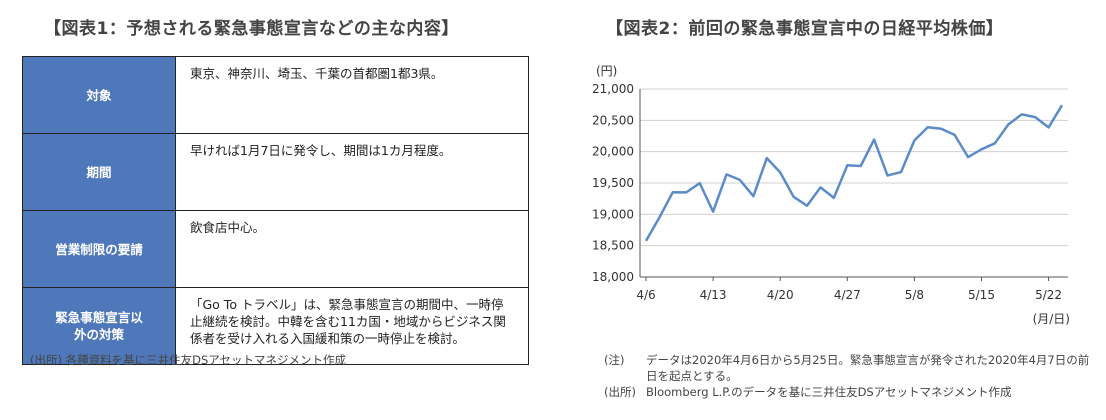 The width and height of the screenshot is (1106, 420). What do you see at coordinates (99, 95) in the screenshot?
I see `row-header-target: 対象` at bounding box center [99, 95].